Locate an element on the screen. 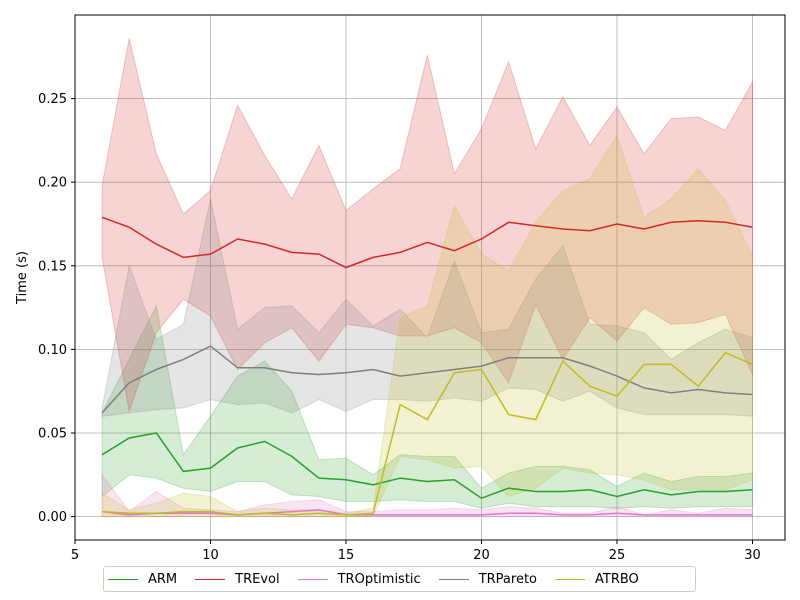 The height and width of the screenshot is (600, 800). legend-label: TROptimistic is located at coordinates (379, 579).